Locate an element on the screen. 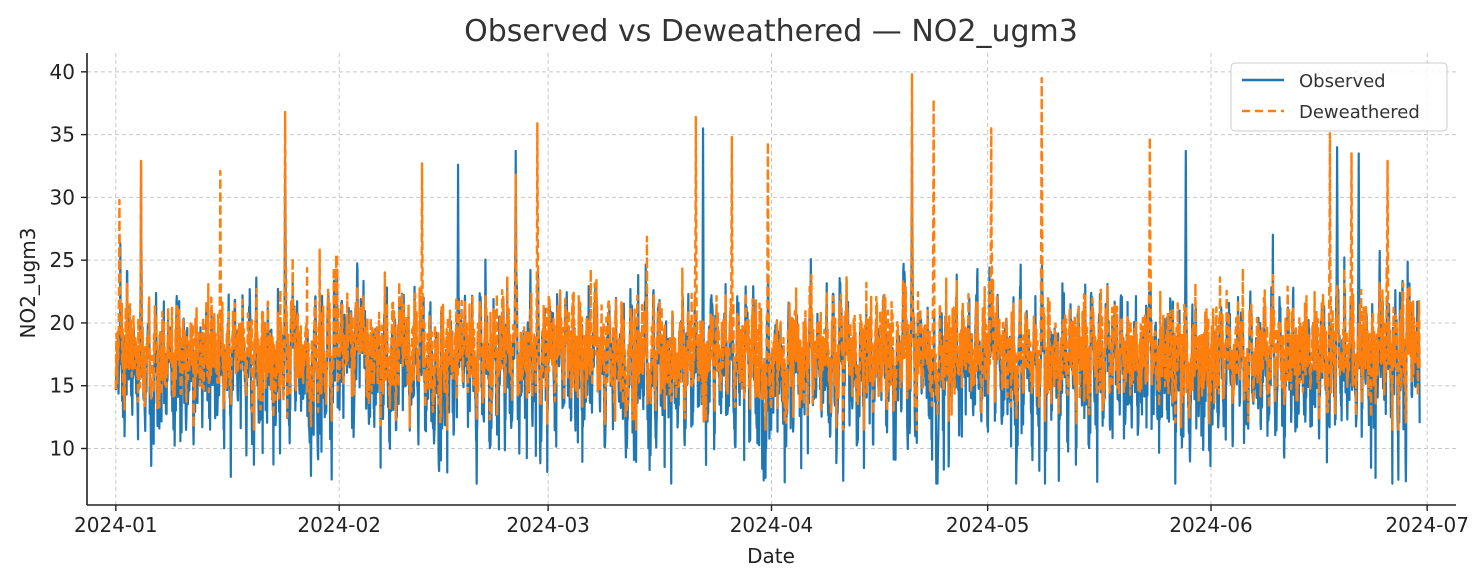 The width and height of the screenshot is (1476, 584). y-tick-label: 40 is located at coordinates (62, 72).